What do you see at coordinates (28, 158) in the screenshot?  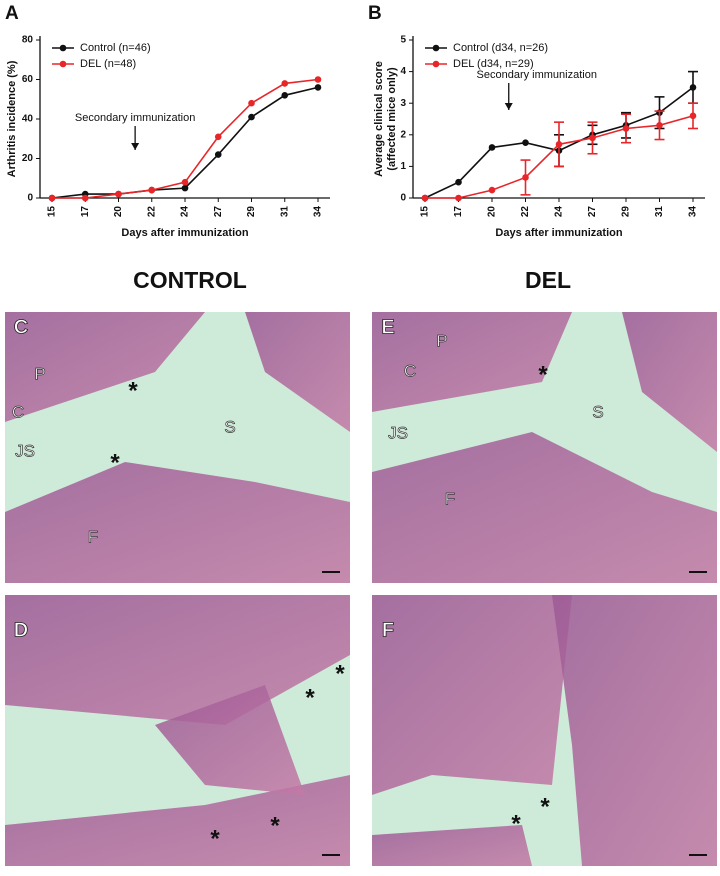 I see `y-tick-label: 20` at bounding box center [28, 158].